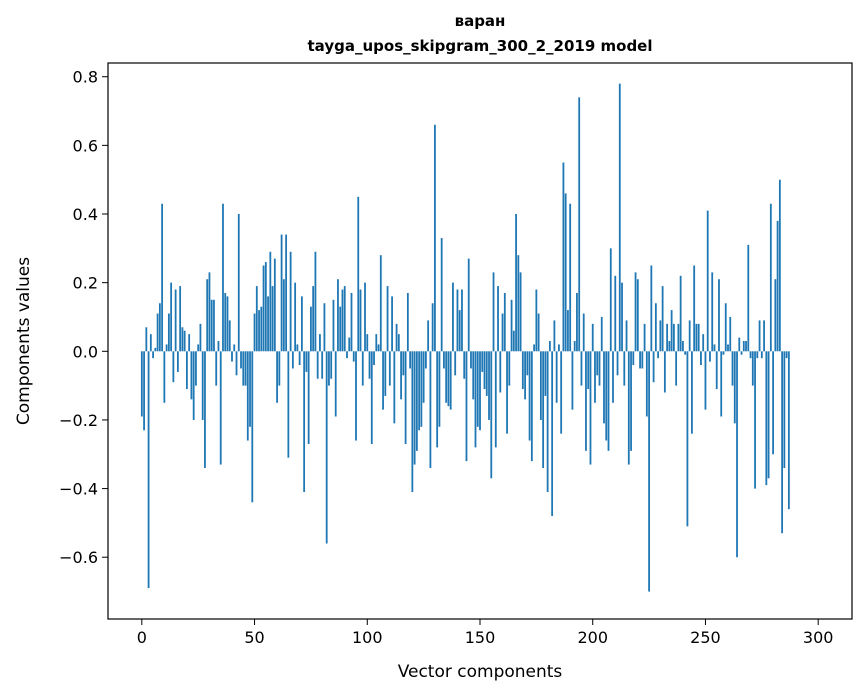 The width and height of the screenshot is (867, 696). I want to click on y-axis-label: Components values, so click(24, 341).